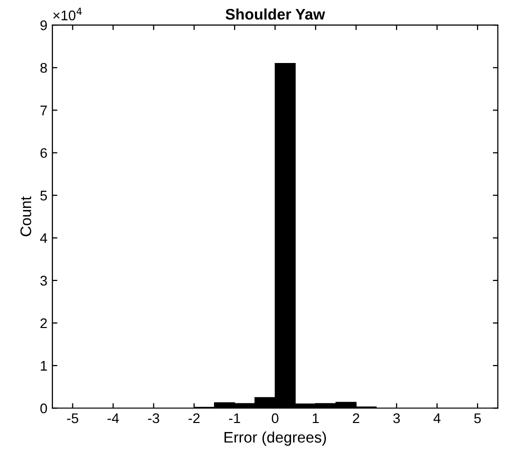 Image resolution: width=524 pixels, height=456 pixels. Describe the element at coordinates (113, 418) in the screenshot. I see `x-tick-label: -4` at that location.